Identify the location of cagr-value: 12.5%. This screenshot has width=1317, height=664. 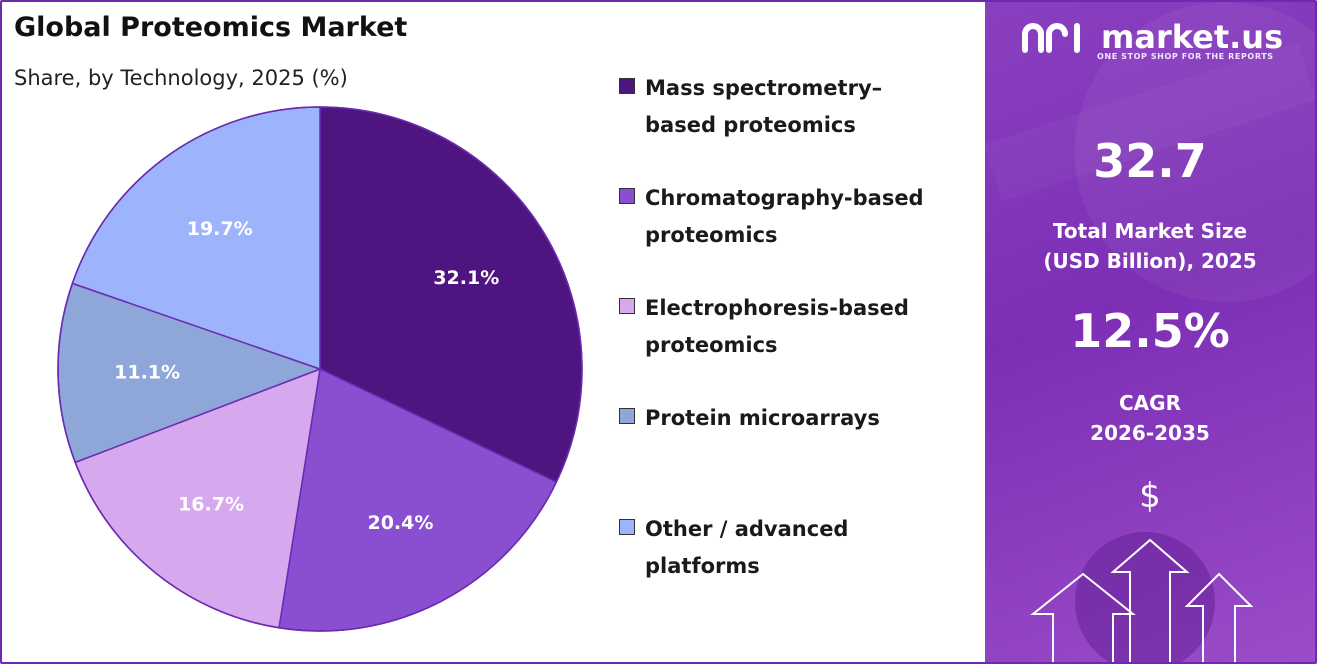
(1150, 331).